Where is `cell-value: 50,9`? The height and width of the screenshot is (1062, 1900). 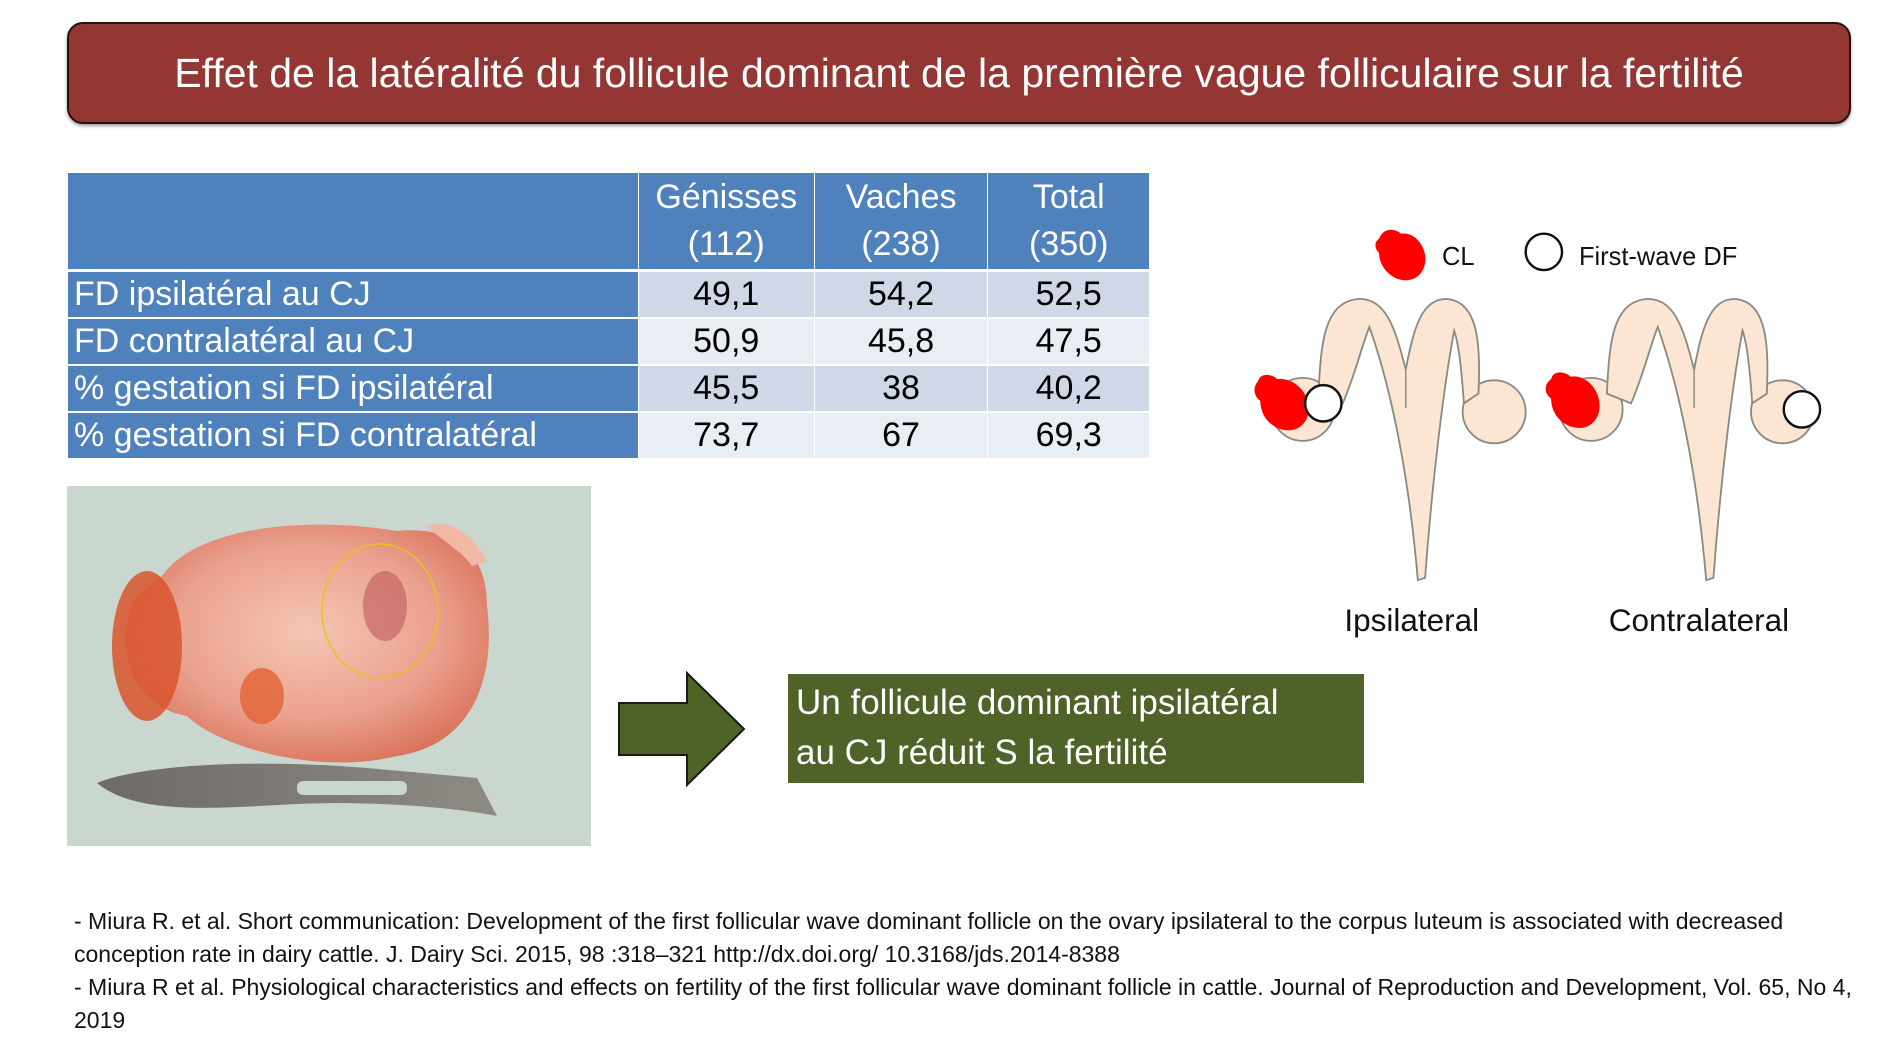
cell-value: 50,9 is located at coordinates (726, 342).